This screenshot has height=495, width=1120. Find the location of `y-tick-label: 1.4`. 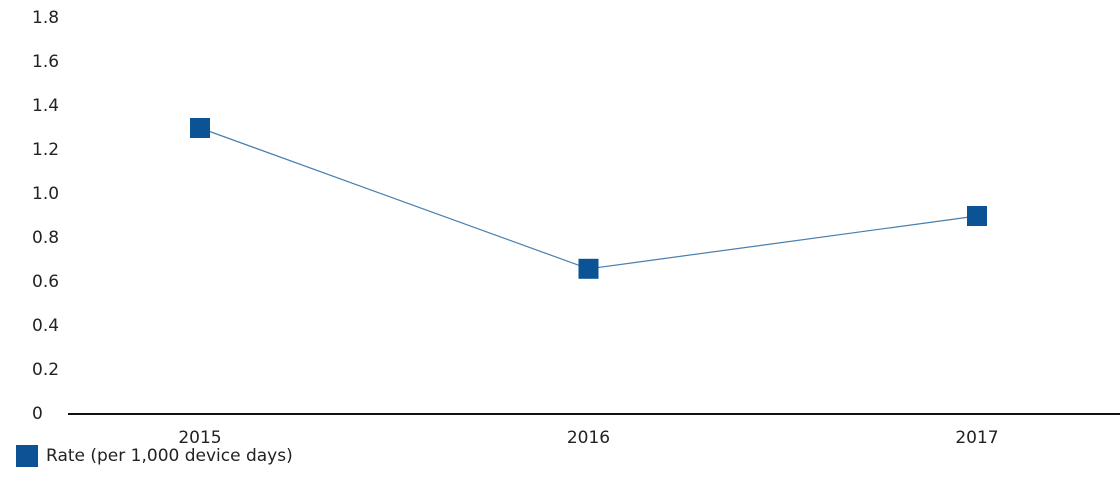

y-tick-label: 1.4 is located at coordinates (45, 106).